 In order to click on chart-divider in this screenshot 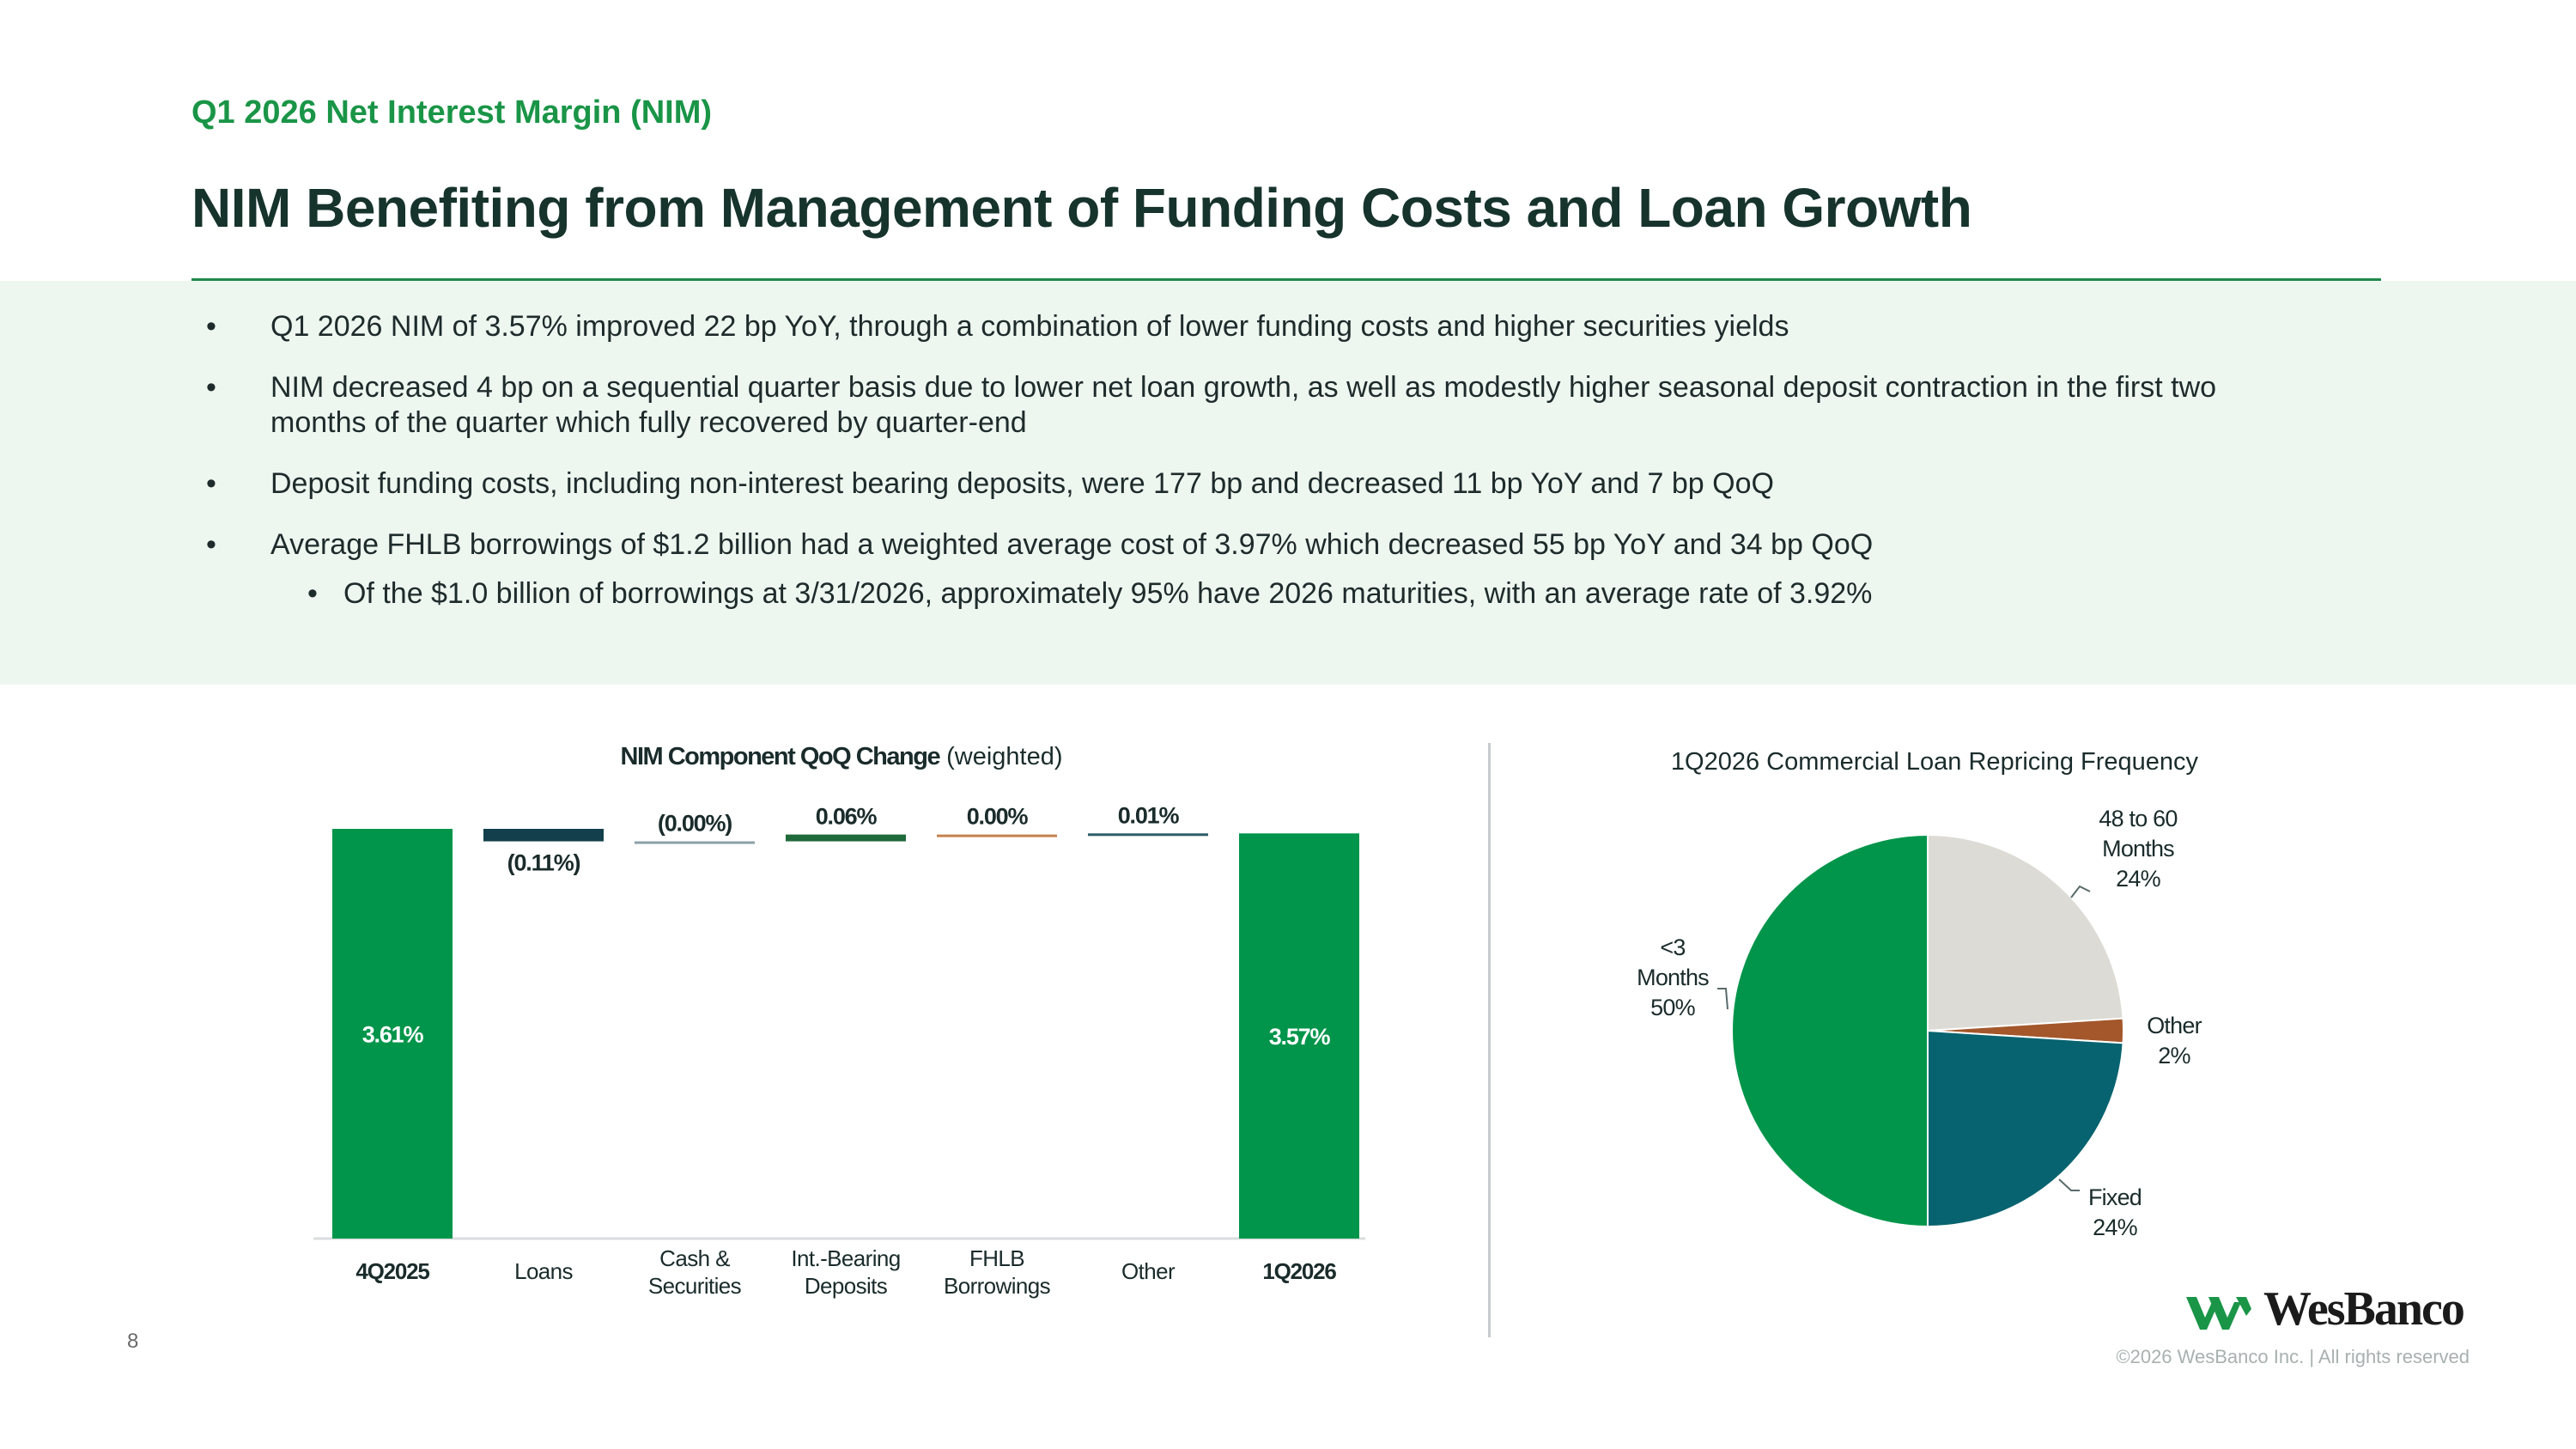, I will do `click(1489, 1040)`.